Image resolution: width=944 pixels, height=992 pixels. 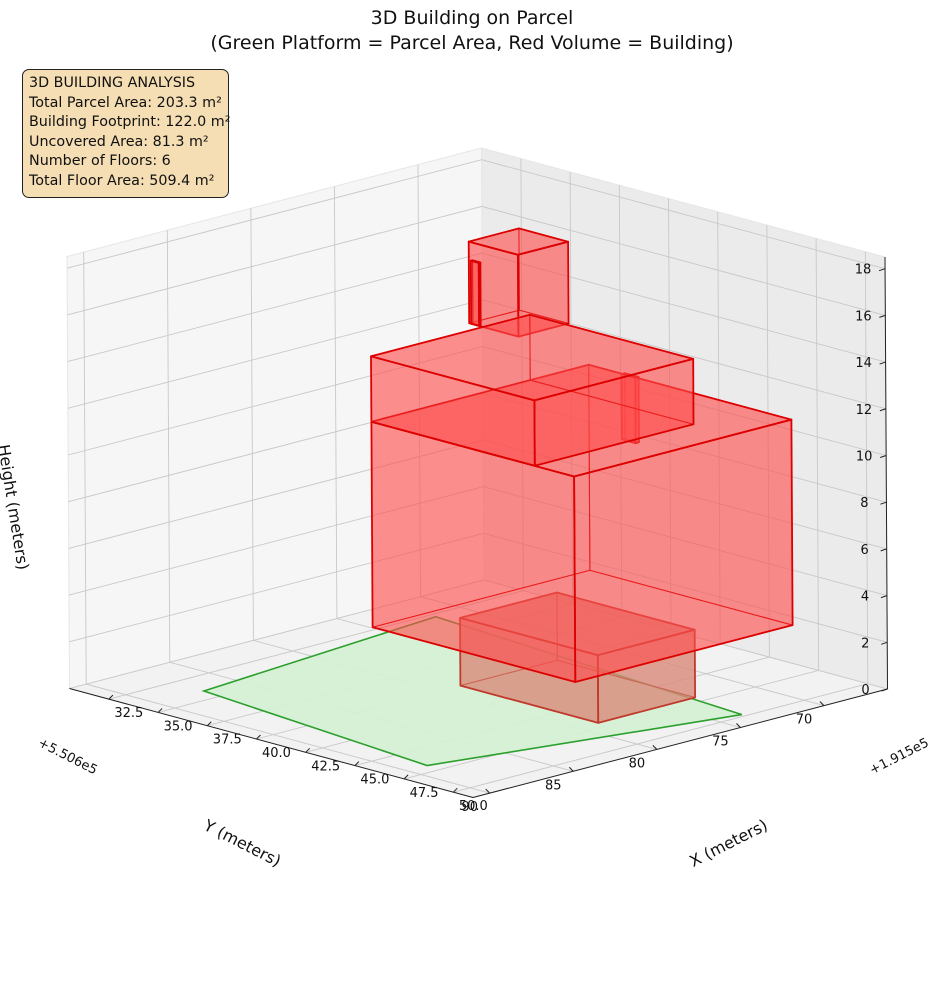 What do you see at coordinates (728, 843) in the screenshot?
I see `x-axis-label: X (meters)` at bounding box center [728, 843].